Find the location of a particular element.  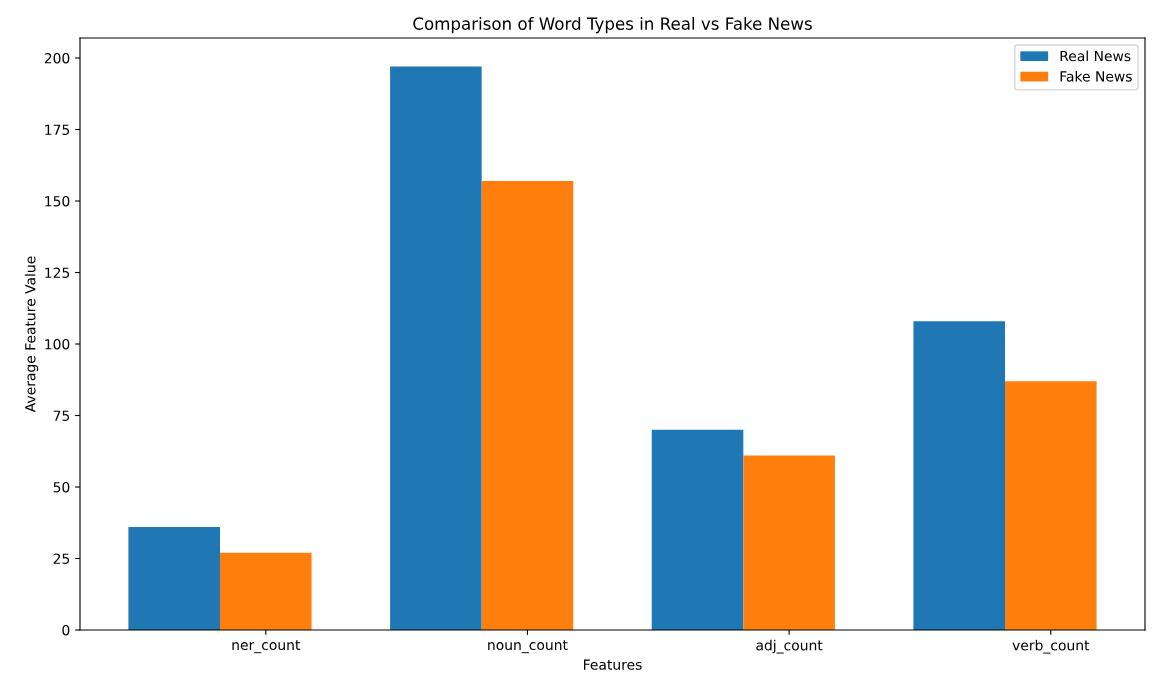

y-tick-label: 50 is located at coordinates (61, 487).